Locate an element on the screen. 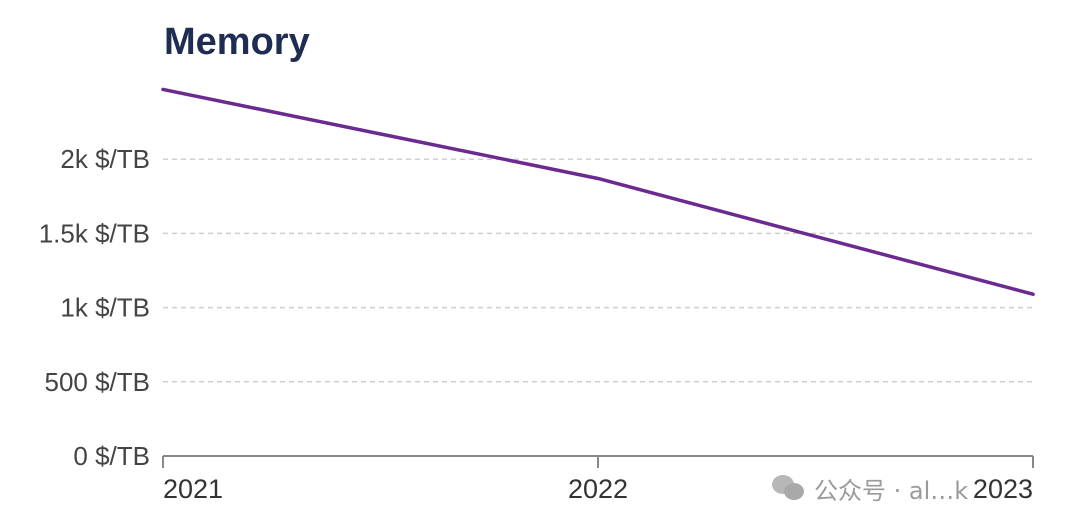 The height and width of the screenshot is (531, 1080). x-tick-label: 2021 is located at coordinates (193, 489).